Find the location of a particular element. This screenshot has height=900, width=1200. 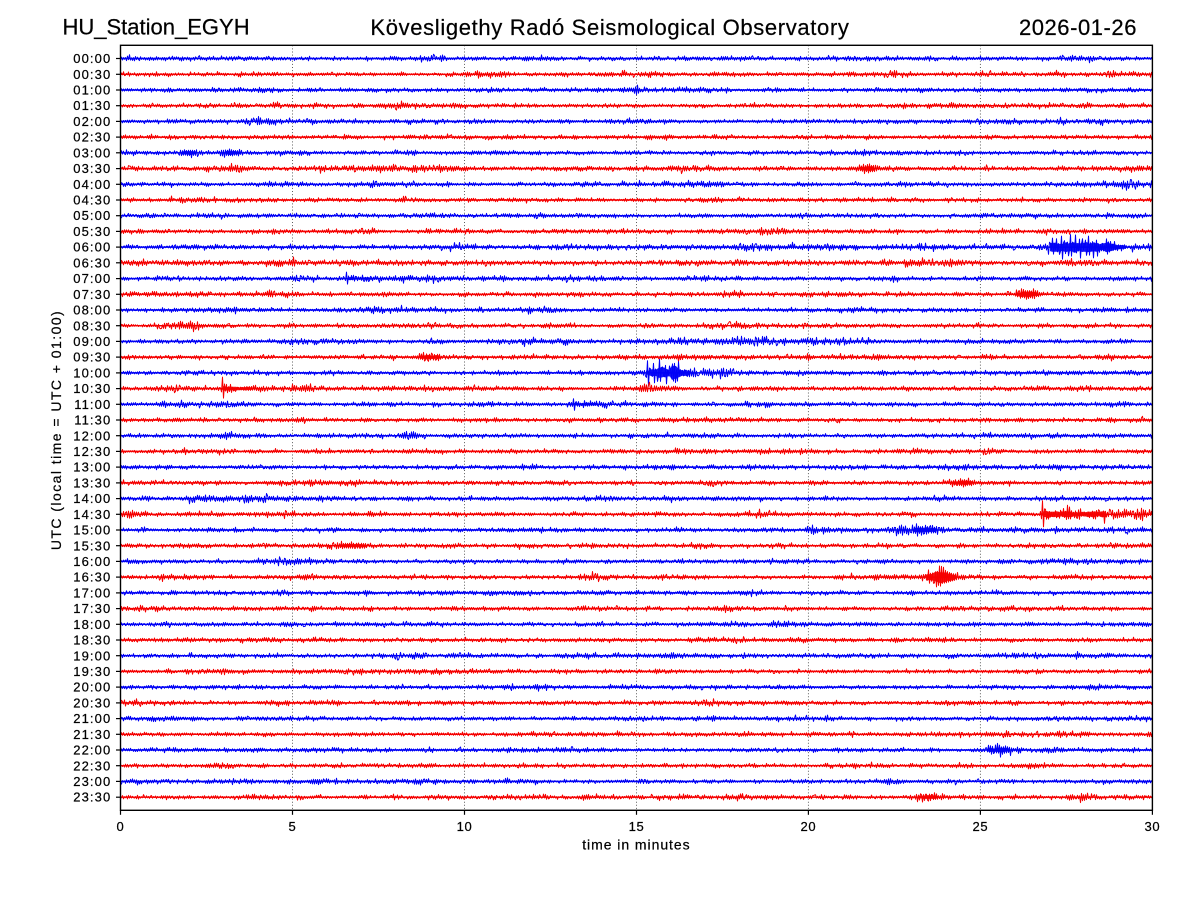

svg-text: 11:30 is located at coordinates (92, 420).